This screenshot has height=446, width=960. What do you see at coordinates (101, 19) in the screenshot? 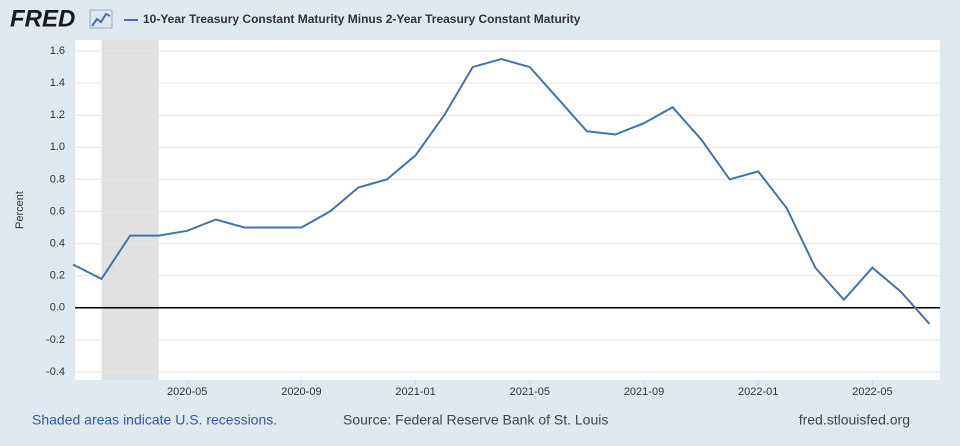
I see `logo-icon` at bounding box center [101, 19].